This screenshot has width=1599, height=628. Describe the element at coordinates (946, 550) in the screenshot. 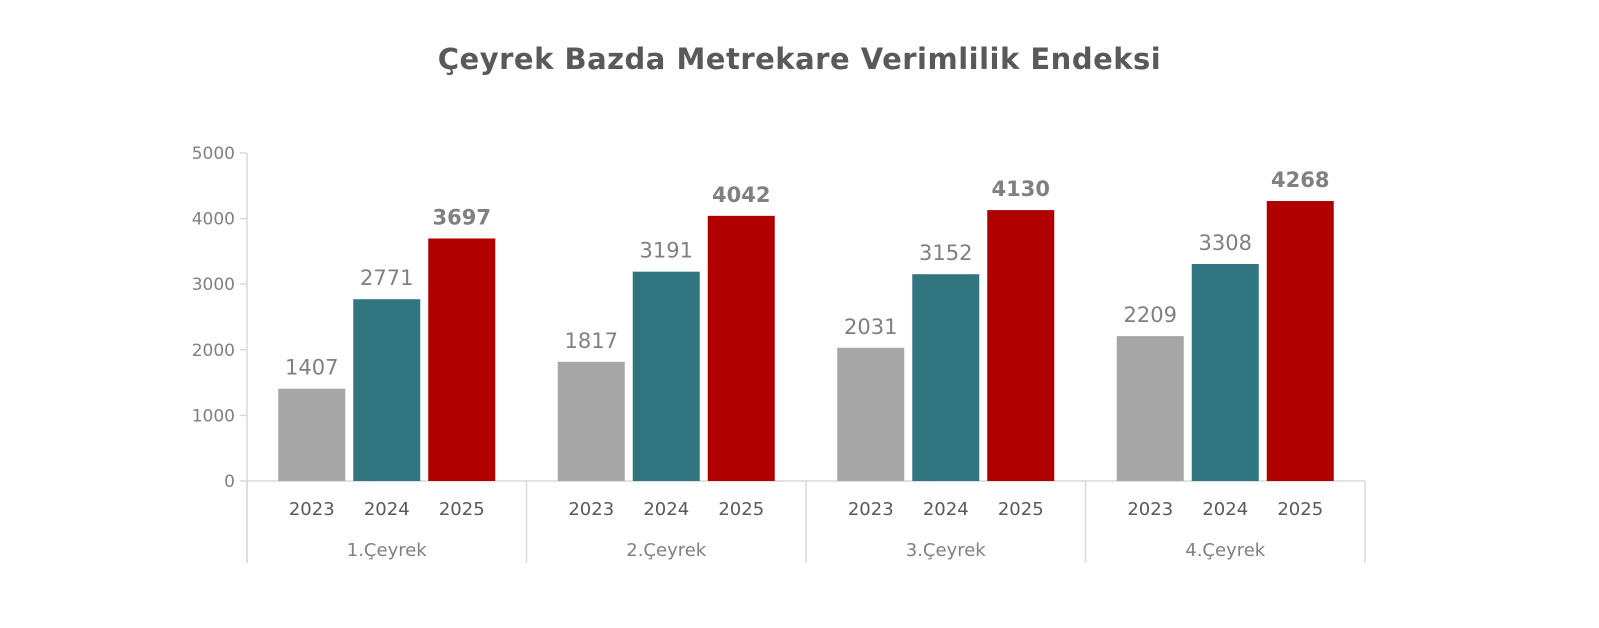

I see `group-label: 3.Çeyrek` at that location.